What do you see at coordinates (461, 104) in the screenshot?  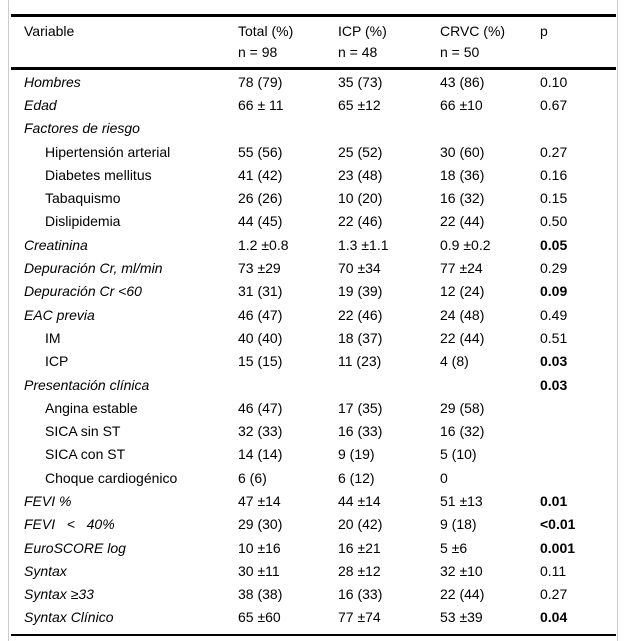 I see `cell-crvc: 66 ±10` at bounding box center [461, 104].